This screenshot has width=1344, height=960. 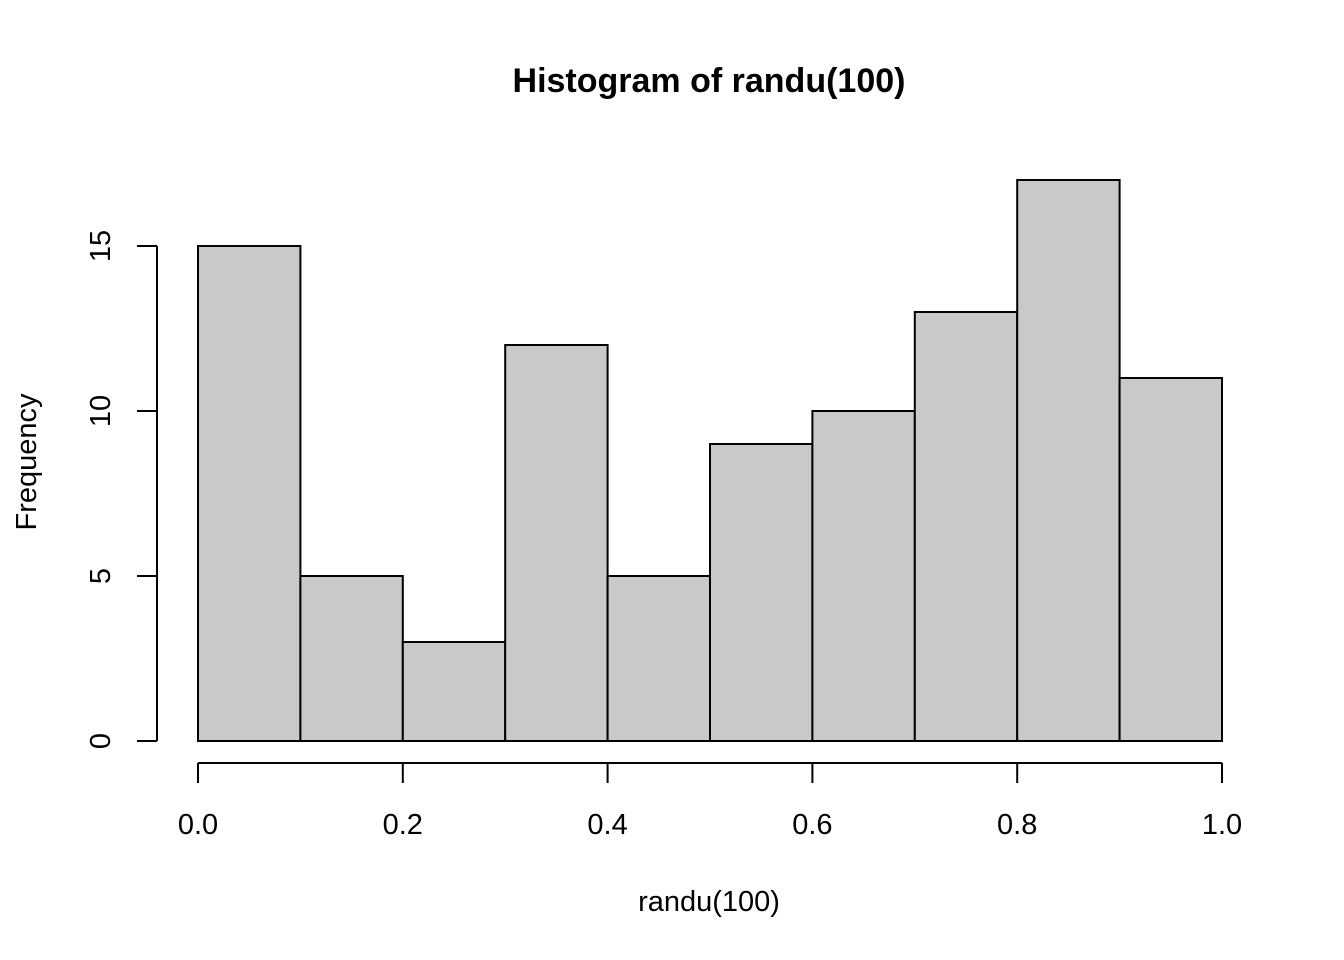 What do you see at coordinates (403, 825) in the screenshot?
I see `x-tick-label: 0.2` at bounding box center [403, 825].